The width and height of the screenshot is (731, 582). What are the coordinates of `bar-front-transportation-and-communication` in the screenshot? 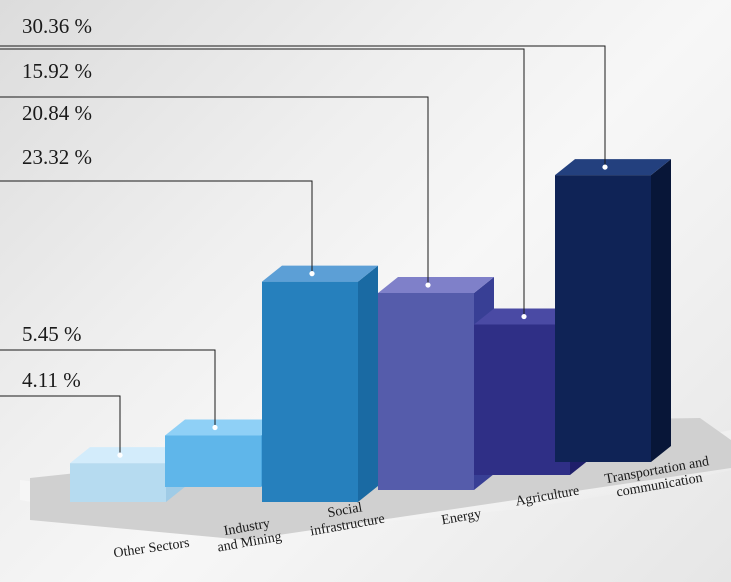 It's located at (603, 318).